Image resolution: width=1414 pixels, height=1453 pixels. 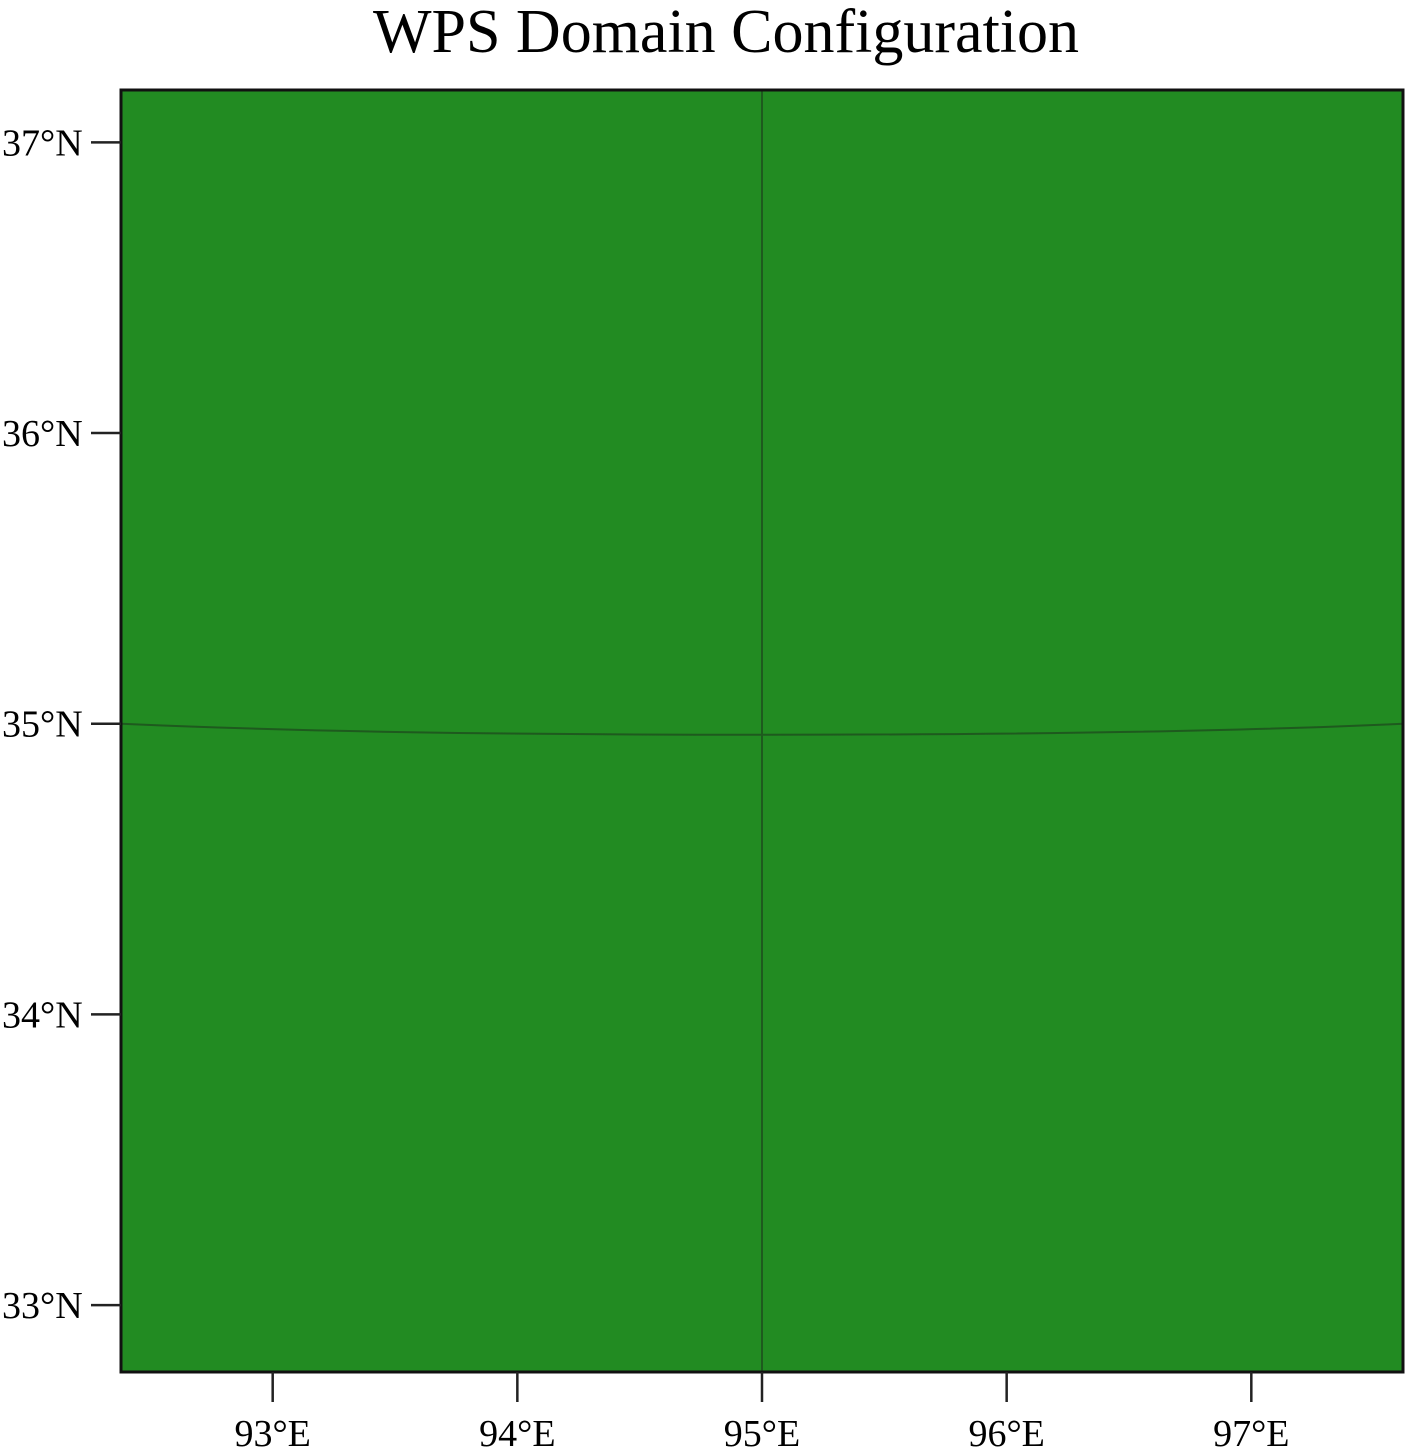 What do you see at coordinates (42, 1015) in the screenshot?
I see `latitude-tick-label: 34°N` at bounding box center [42, 1015].